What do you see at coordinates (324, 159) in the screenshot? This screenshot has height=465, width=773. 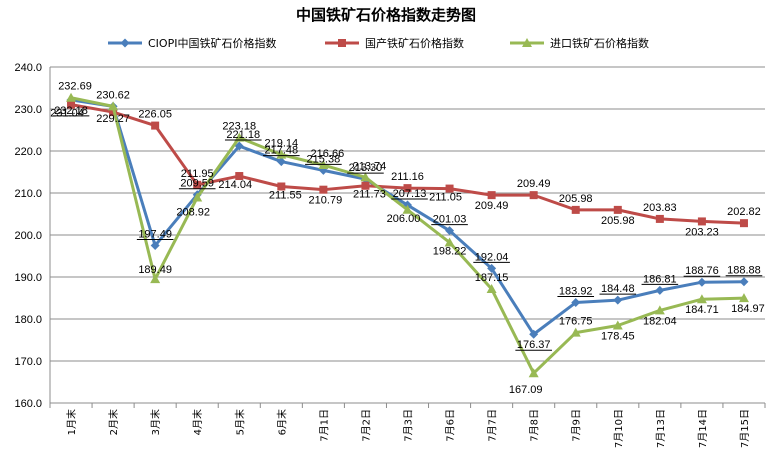 I see `data-label: 215.38` at bounding box center [324, 159].